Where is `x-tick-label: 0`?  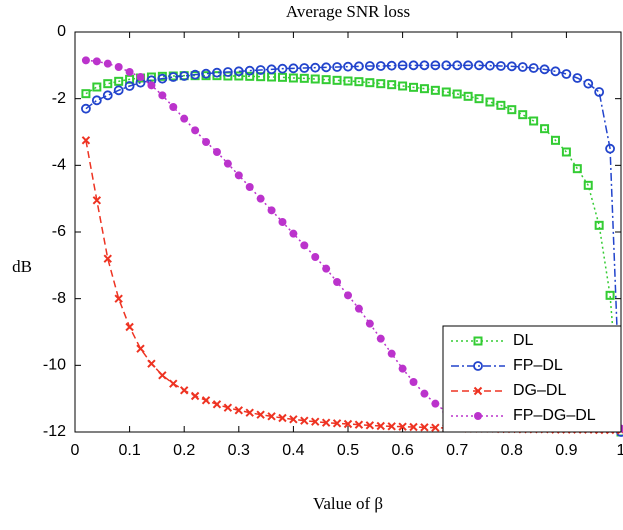 x-tick-label: 0 is located at coordinates (75, 450).